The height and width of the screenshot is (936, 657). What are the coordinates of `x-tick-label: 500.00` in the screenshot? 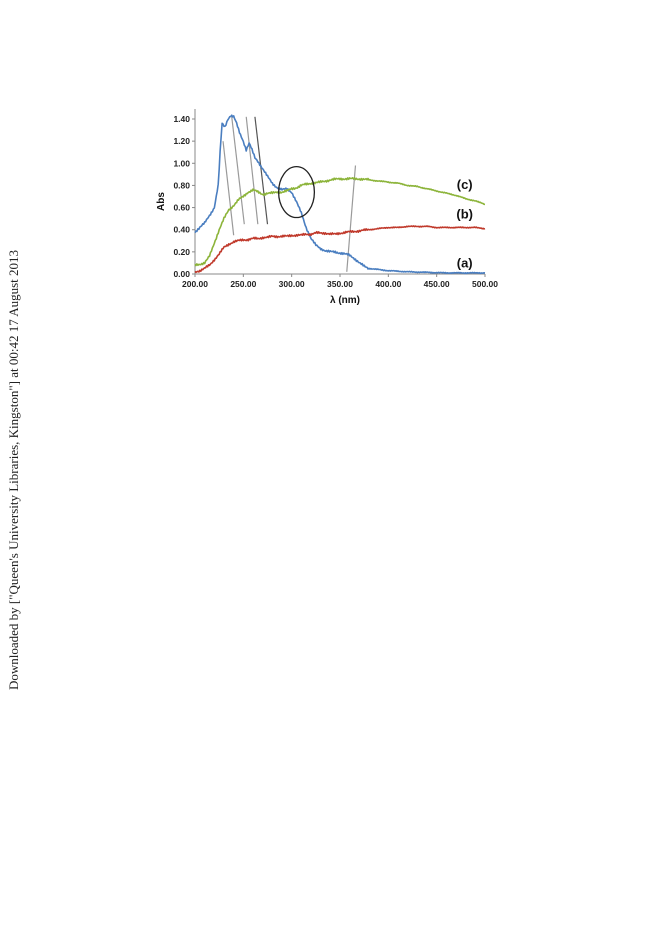 It's located at (485, 284).